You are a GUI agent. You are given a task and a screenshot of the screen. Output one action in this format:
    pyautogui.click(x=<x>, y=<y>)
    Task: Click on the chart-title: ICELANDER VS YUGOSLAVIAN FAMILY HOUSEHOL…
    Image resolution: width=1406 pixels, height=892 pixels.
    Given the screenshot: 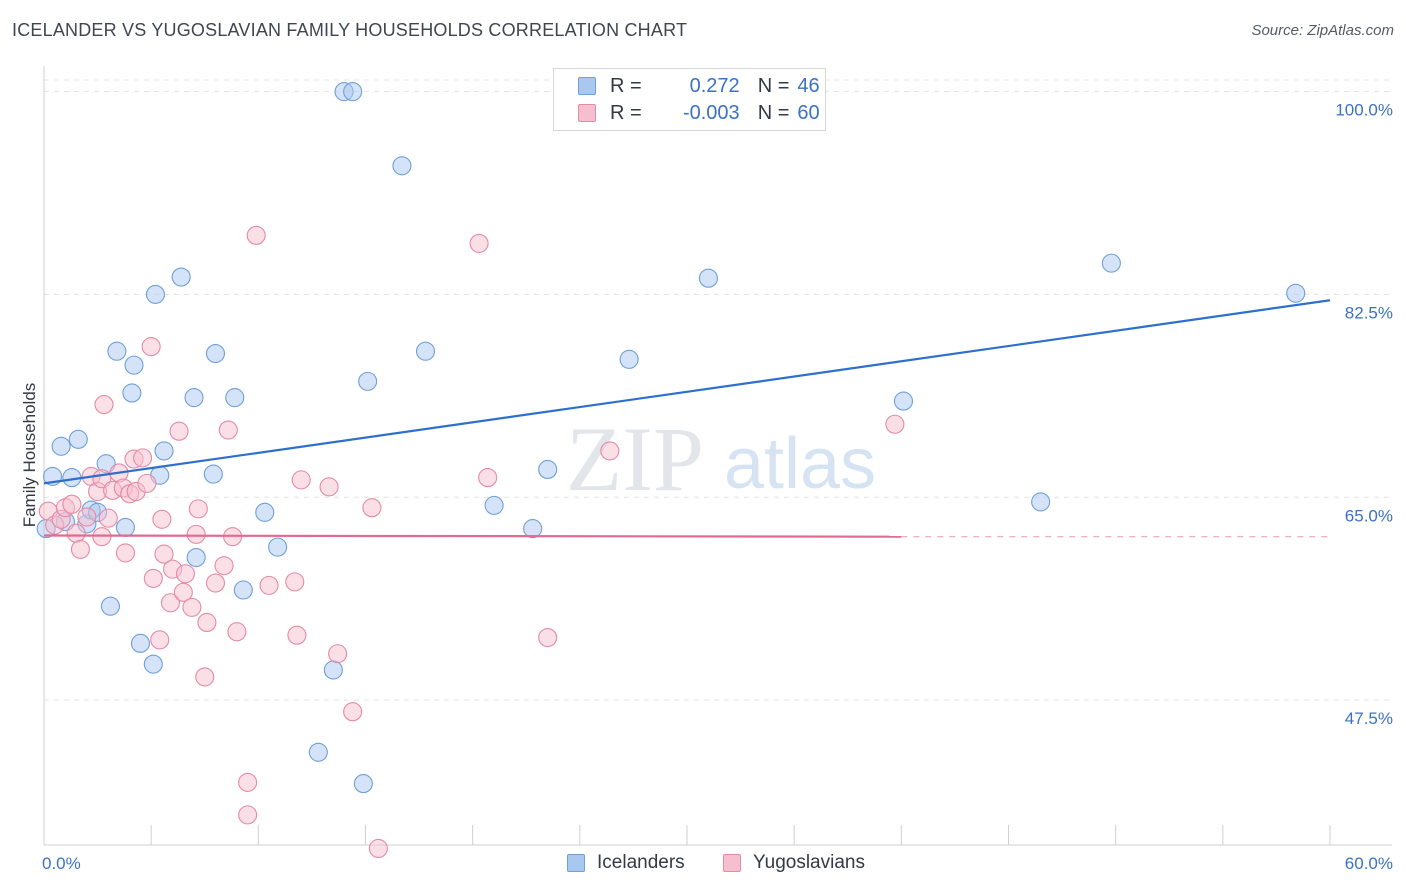 What is the action you would take?
    pyautogui.click(x=350, y=30)
    